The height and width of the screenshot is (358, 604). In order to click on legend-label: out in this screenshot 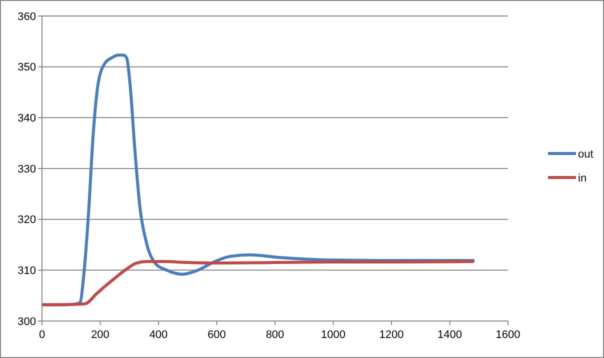, I will do `click(586, 154)`.